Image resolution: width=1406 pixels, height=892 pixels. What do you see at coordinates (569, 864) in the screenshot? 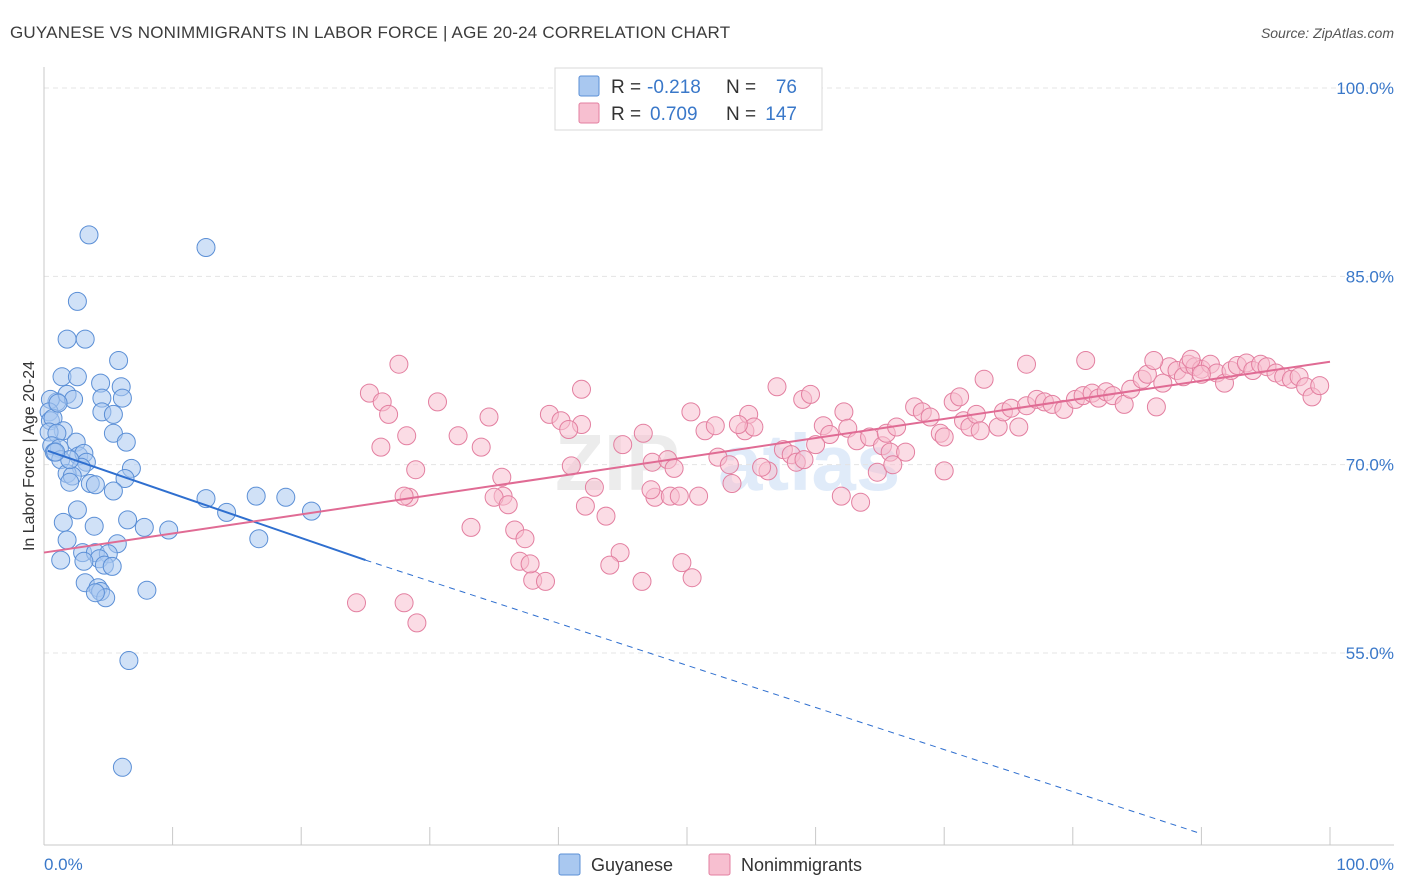
I see `legend-swatch-guyanese` at bounding box center [569, 864].